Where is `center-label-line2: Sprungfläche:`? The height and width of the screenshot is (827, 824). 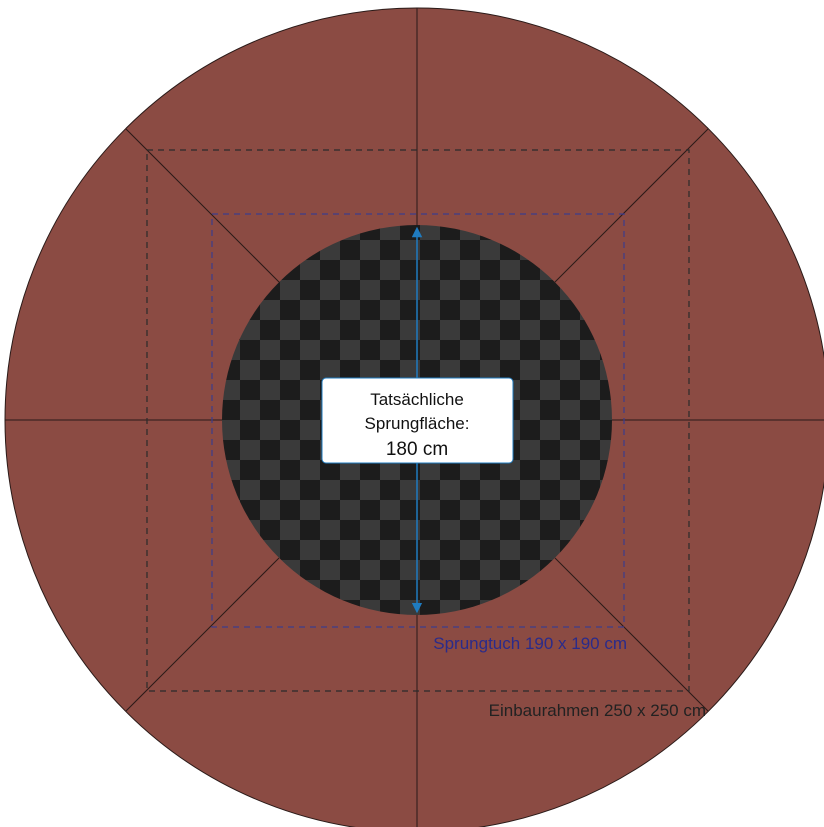 center-label-line2: Sprungfläche: is located at coordinates (417, 423).